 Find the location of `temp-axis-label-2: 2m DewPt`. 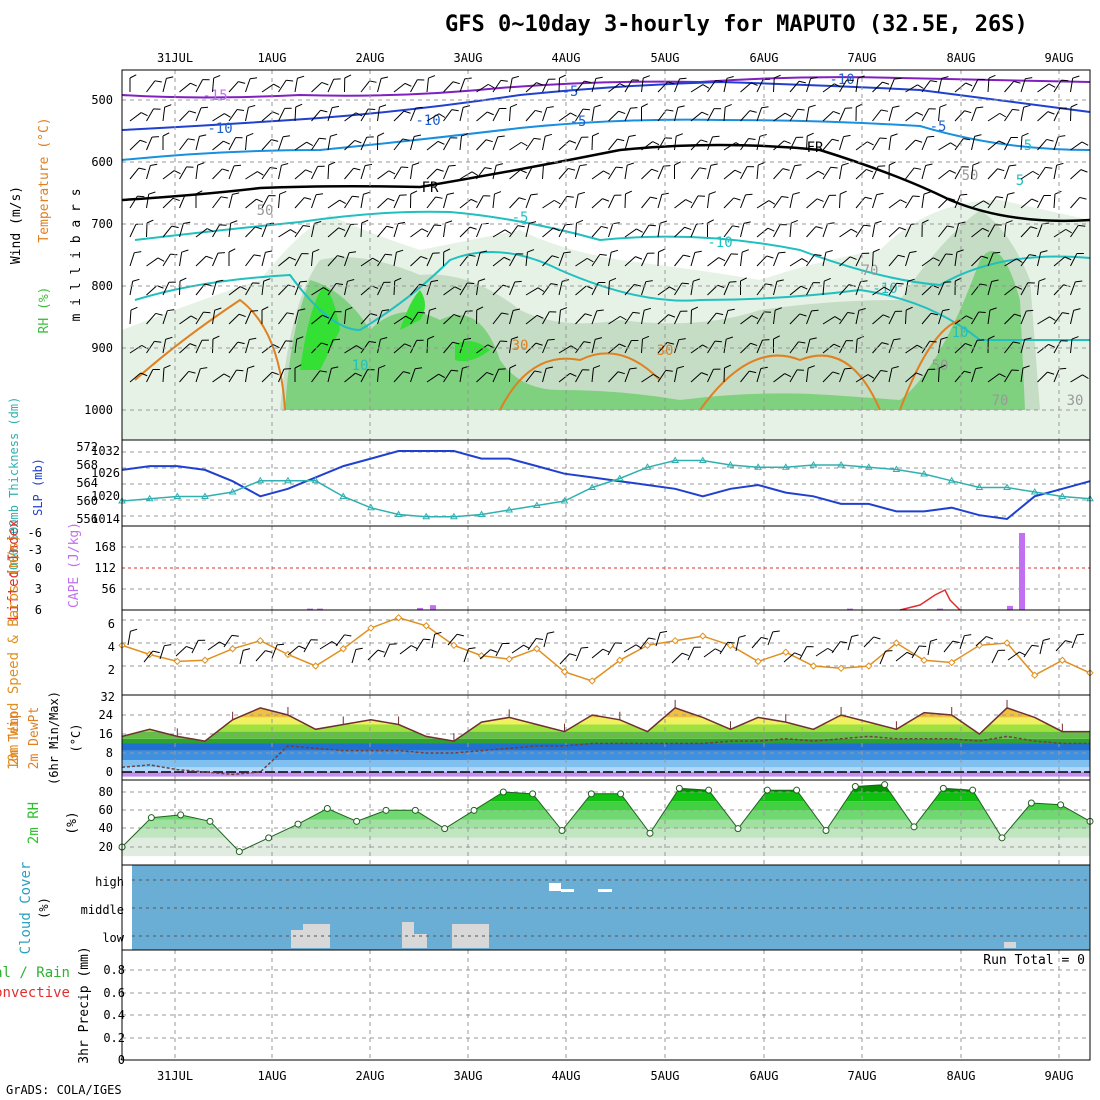

temp-axis-label-2: 2m DewPt is located at coordinates (34, 738).